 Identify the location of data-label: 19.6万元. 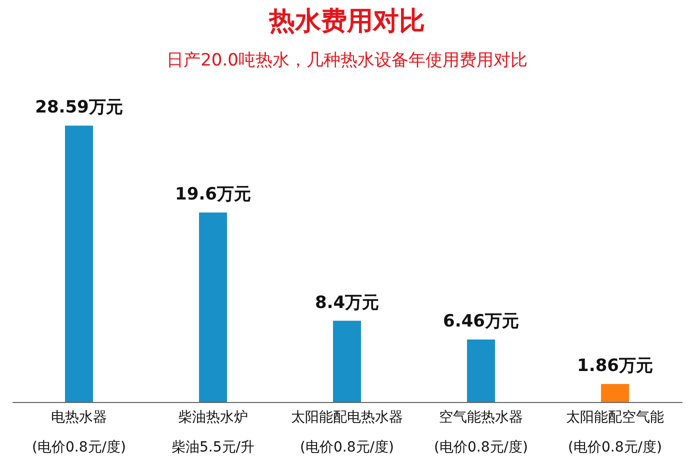
(213, 194).